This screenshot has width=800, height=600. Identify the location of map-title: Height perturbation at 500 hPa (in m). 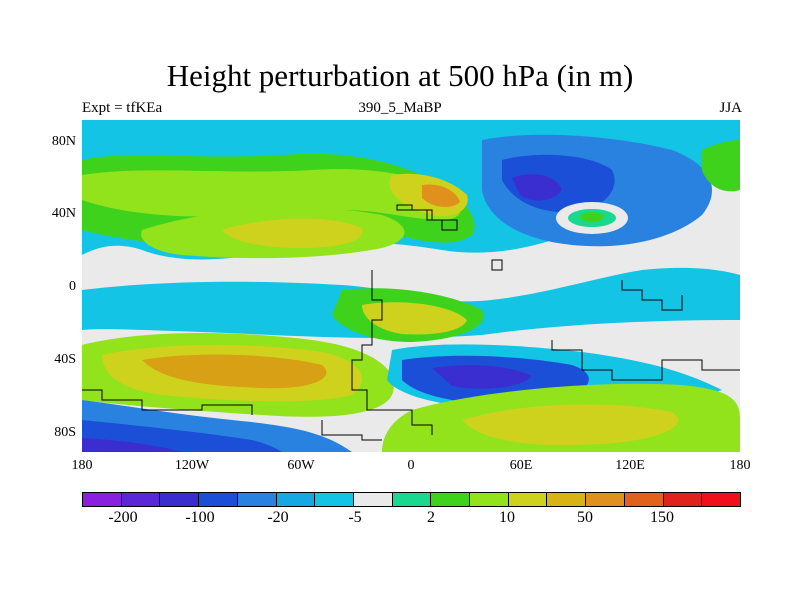
(400, 75).